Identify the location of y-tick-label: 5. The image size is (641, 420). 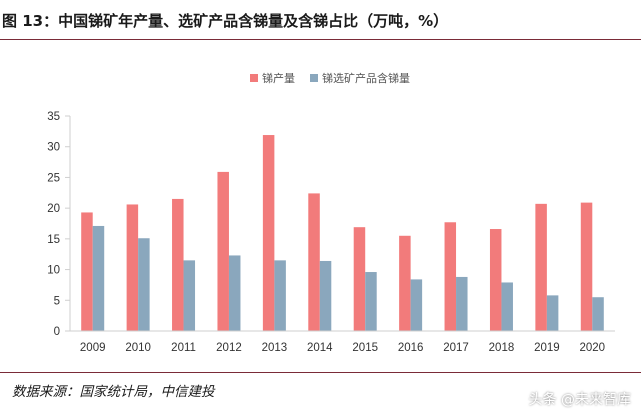
(57, 301).